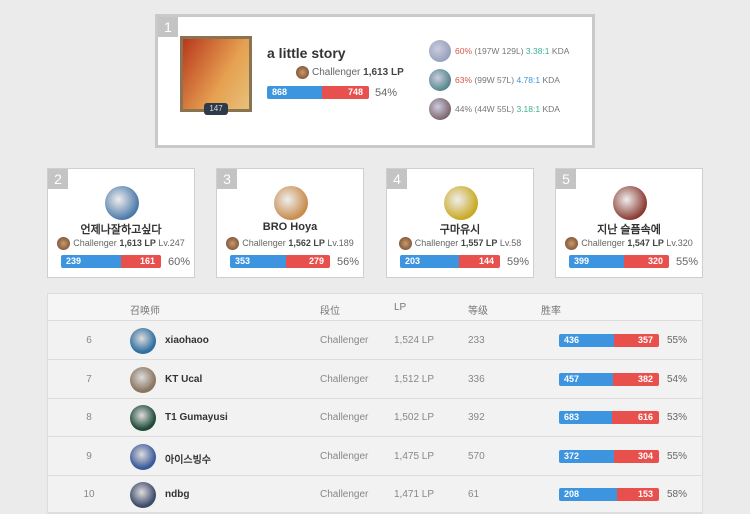  I want to click on winrate: 56%, so click(348, 262).